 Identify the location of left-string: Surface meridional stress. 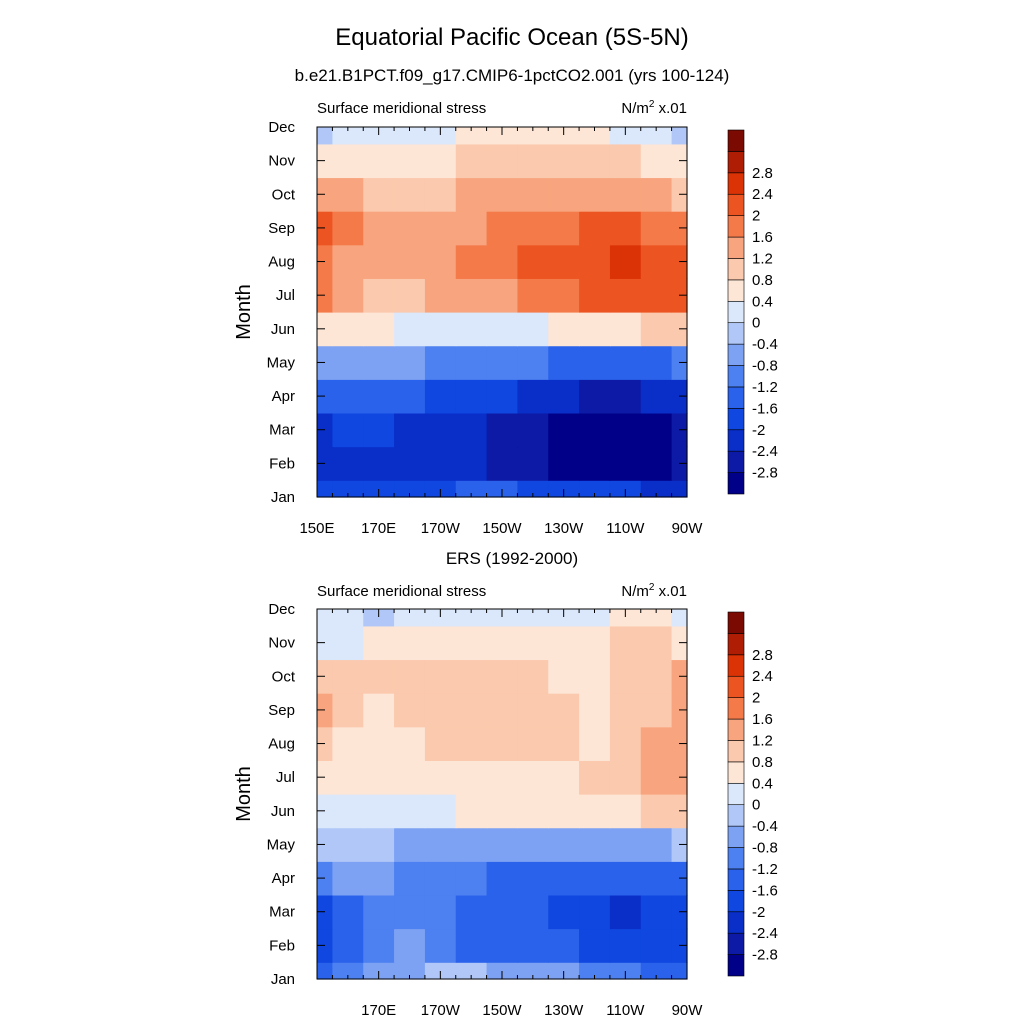
(401, 591).